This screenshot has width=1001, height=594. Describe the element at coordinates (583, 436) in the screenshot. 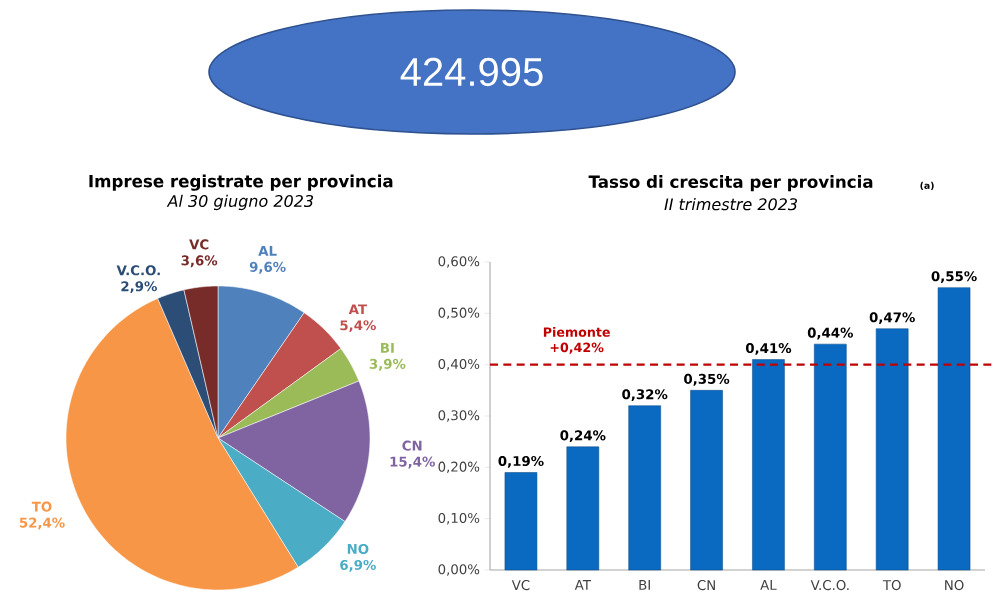

I see `data-label: 0,24%` at that location.